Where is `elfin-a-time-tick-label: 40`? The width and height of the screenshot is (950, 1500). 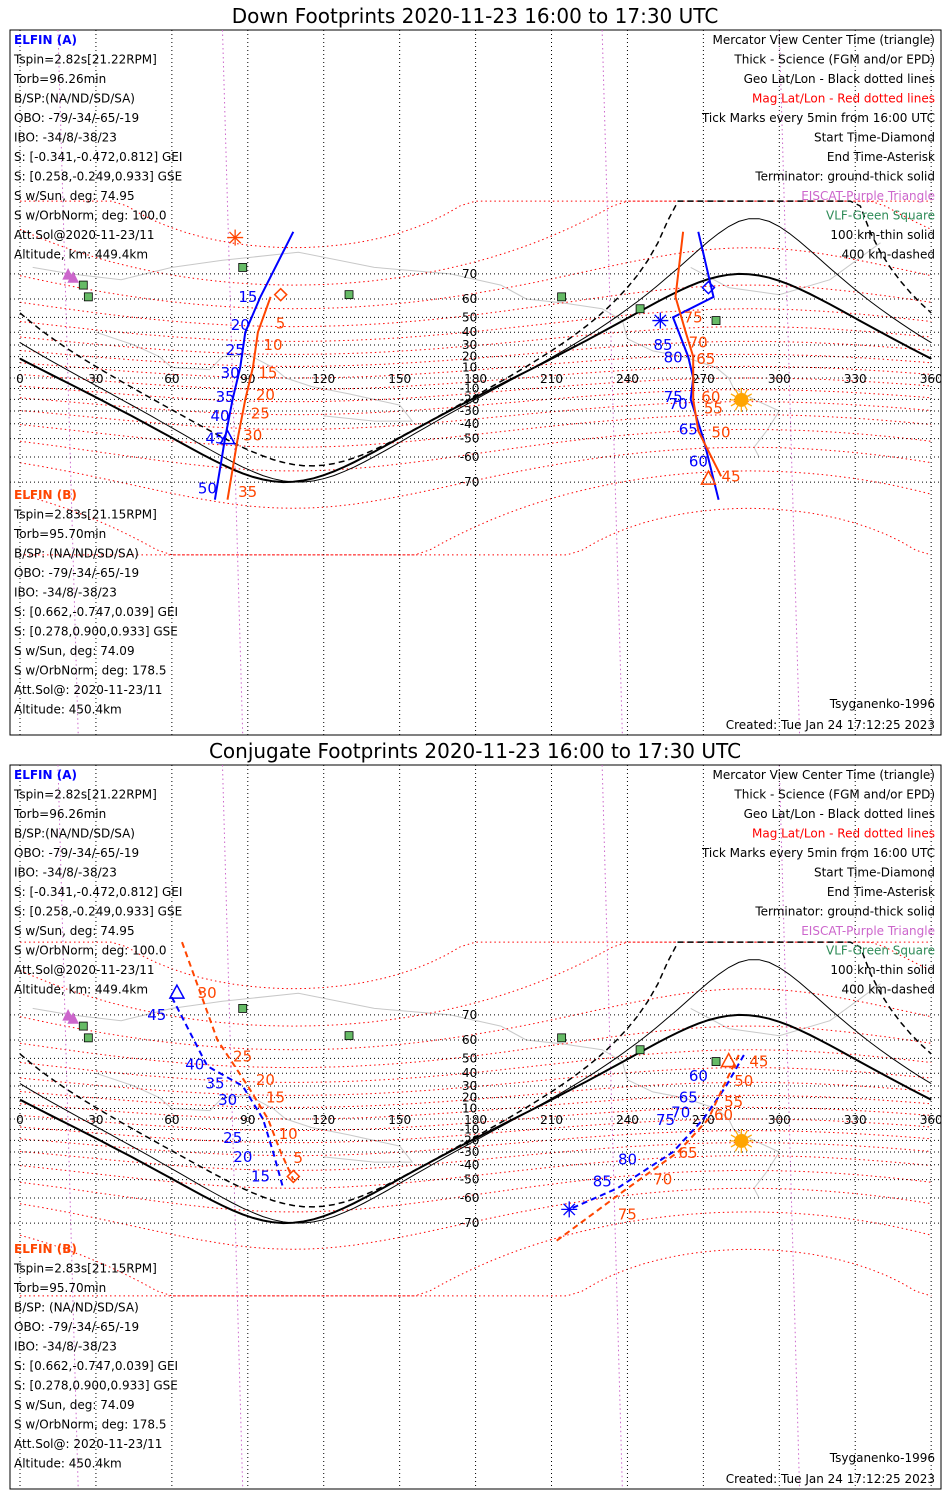 elfin-a-time-tick-label: 40 is located at coordinates (194, 1065).